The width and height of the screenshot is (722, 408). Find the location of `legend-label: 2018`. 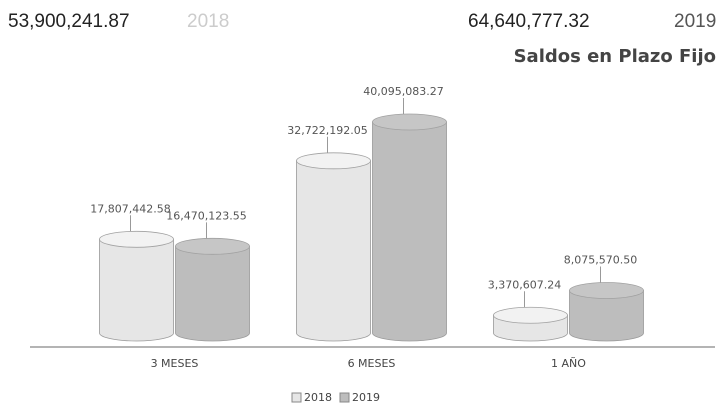

legend-label: 2018 is located at coordinates (318, 397).